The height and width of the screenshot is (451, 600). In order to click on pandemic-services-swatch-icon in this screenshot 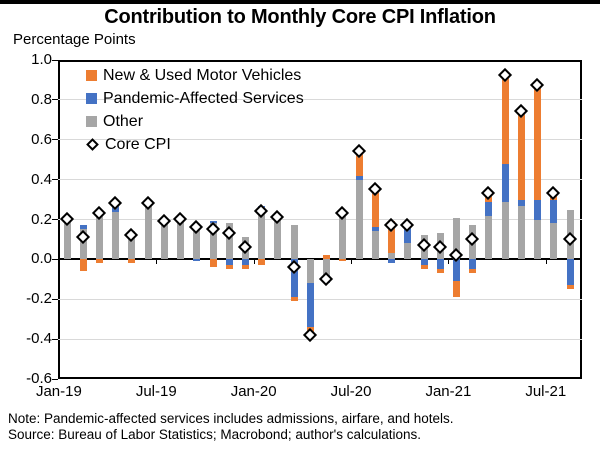, I will do `click(91, 98)`.